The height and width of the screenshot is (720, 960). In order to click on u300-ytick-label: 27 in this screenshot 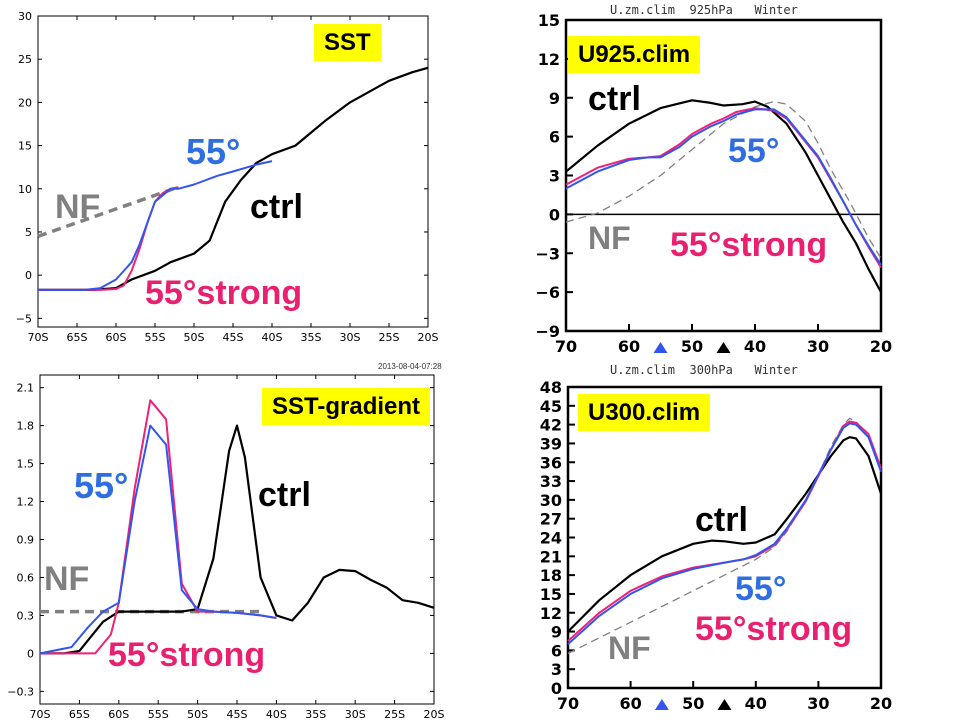, I will do `click(551, 519)`.